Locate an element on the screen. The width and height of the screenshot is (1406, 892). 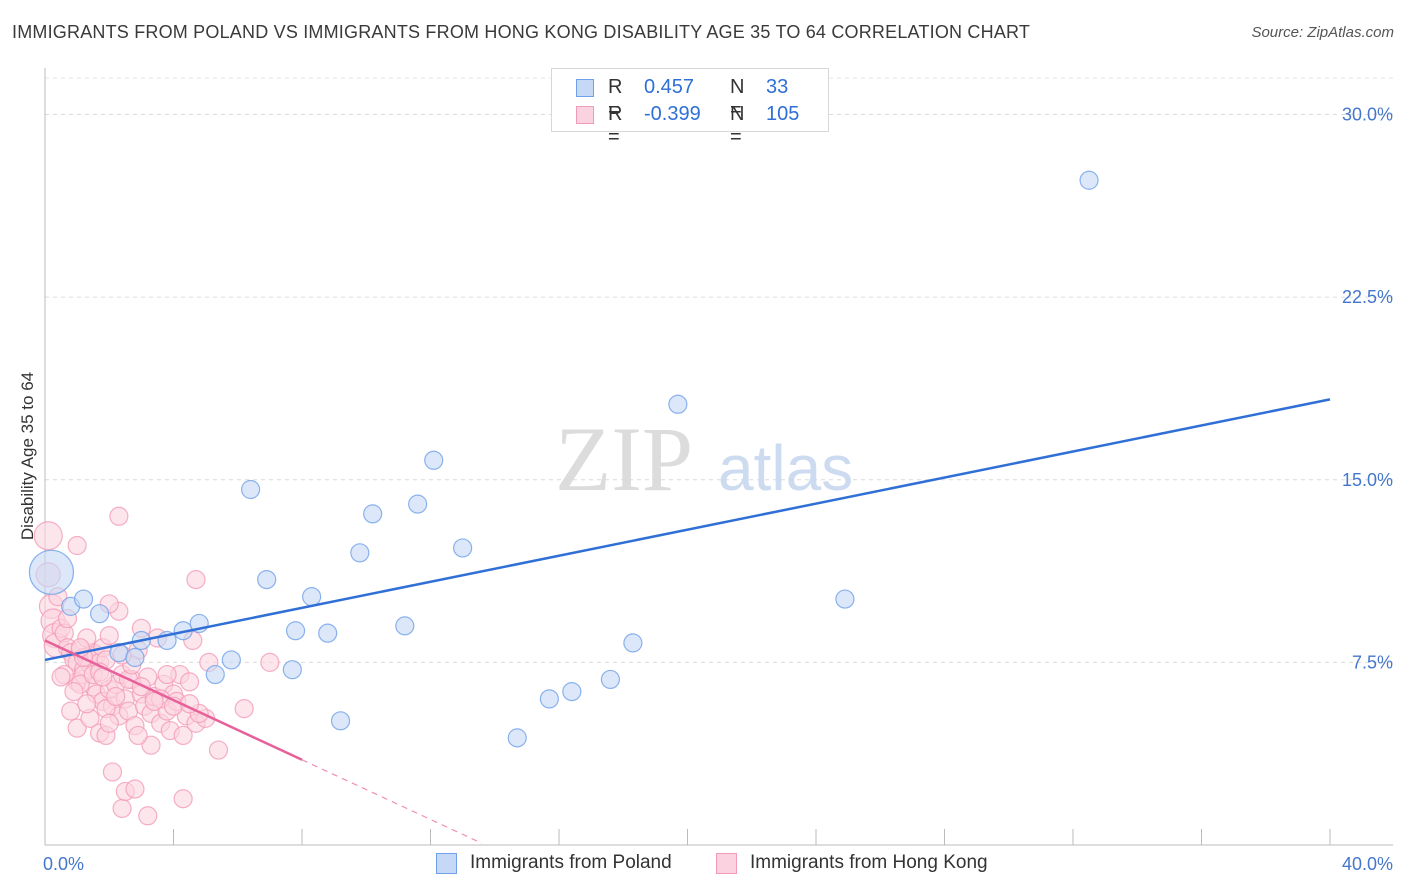
series-label-hongkong: Immigrants from Hong Kong is located at coordinates (869, 862).